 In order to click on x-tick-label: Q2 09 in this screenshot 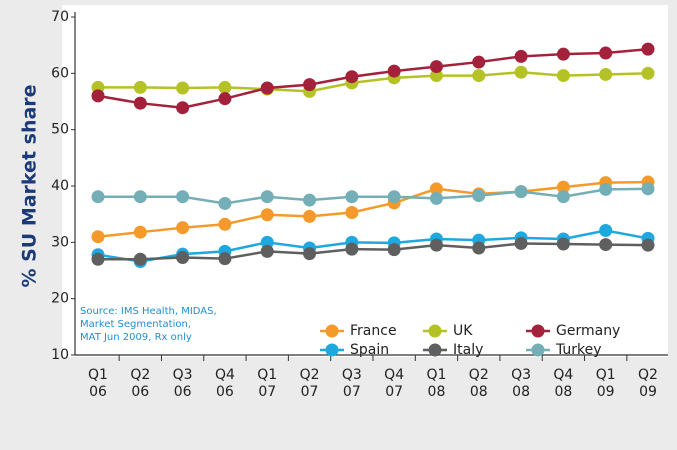, I will do `click(648, 383)`.